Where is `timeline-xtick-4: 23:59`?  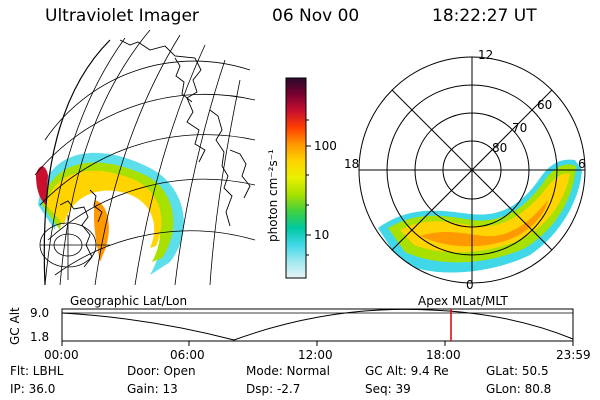 timeline-xtick-4: 23:59 is located at coordinates (573, 355).